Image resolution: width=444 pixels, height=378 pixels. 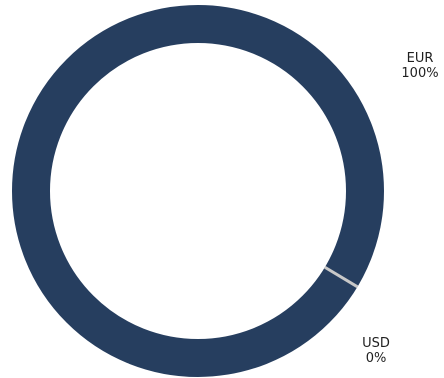 What do you see at coordinates (341, 277) in the screenshot?
I see `slice-usd` at bounding box center [341, 277].